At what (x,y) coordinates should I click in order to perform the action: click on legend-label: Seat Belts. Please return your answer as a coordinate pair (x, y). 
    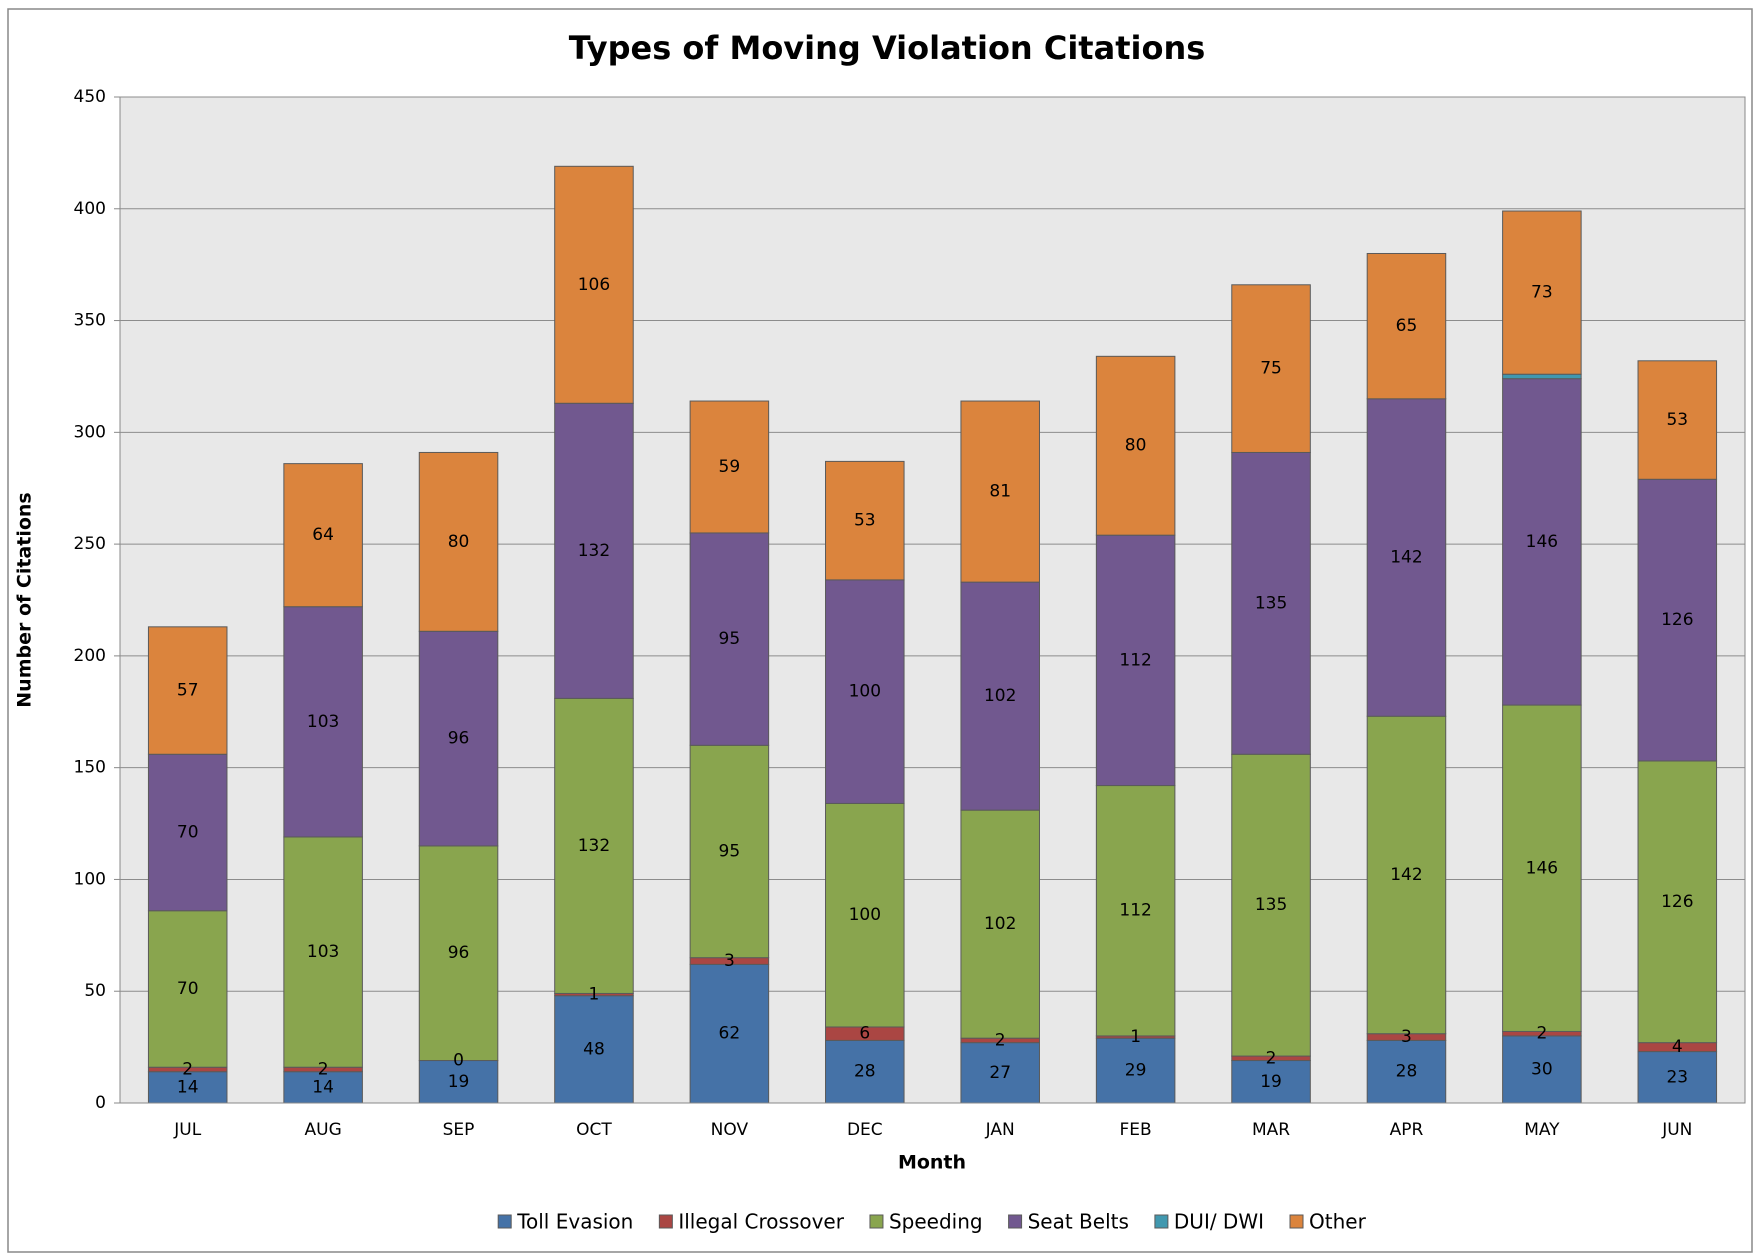
    Looking at the image, I should click on (1078, 1222).